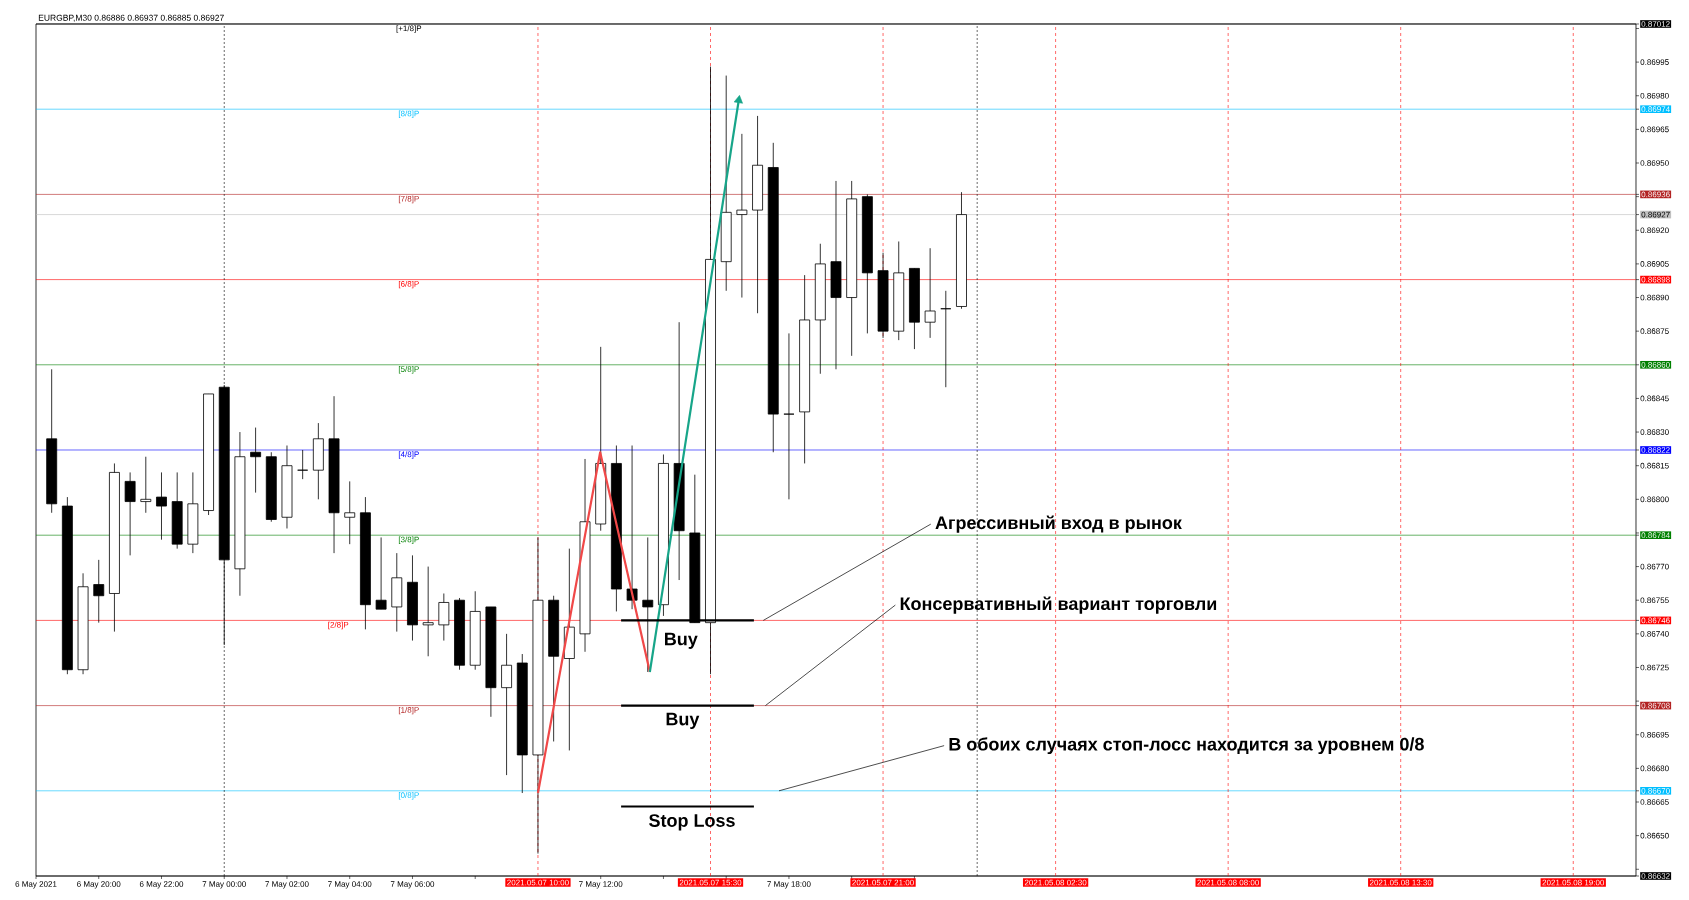 This screenshot has height=900, width=1689. What do you see at coordinates (1055, 882) in the screenshot?
I see `ref-line-label: 2021.05.08 02:30` at bounding box center [1055, 882].